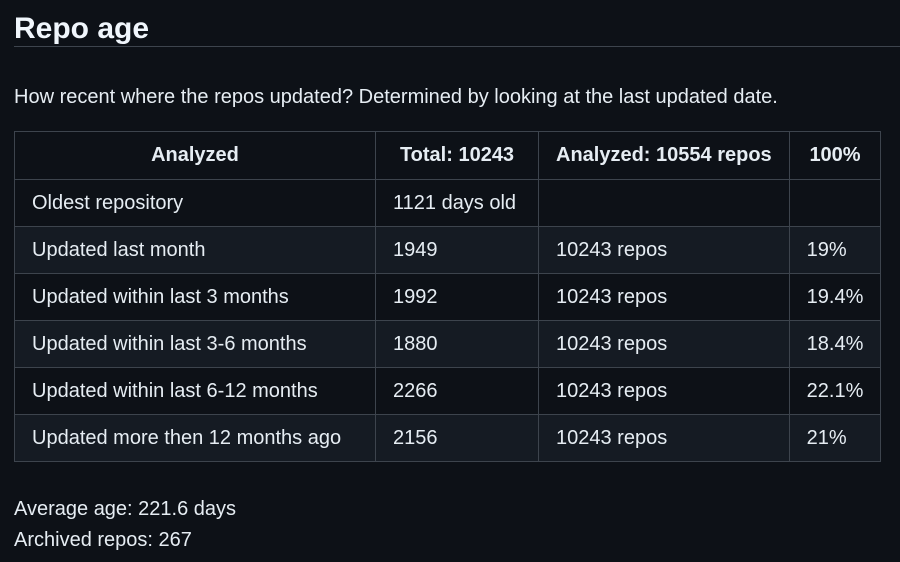 The height and width of the screenshot is (562, 900). What do you see at coordinates (195, 203) in the screenshot?
I see `row-label: Oldest repository` at bounding box center [195, 203].